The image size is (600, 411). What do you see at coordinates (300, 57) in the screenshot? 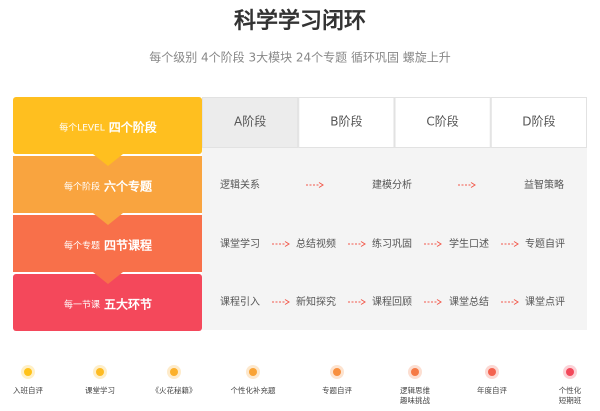
I see `subtitle: 每个级别 4个阶段 3大模块 24个专题 循环巩固 螺旋上升` at bounding box center [300, 57].